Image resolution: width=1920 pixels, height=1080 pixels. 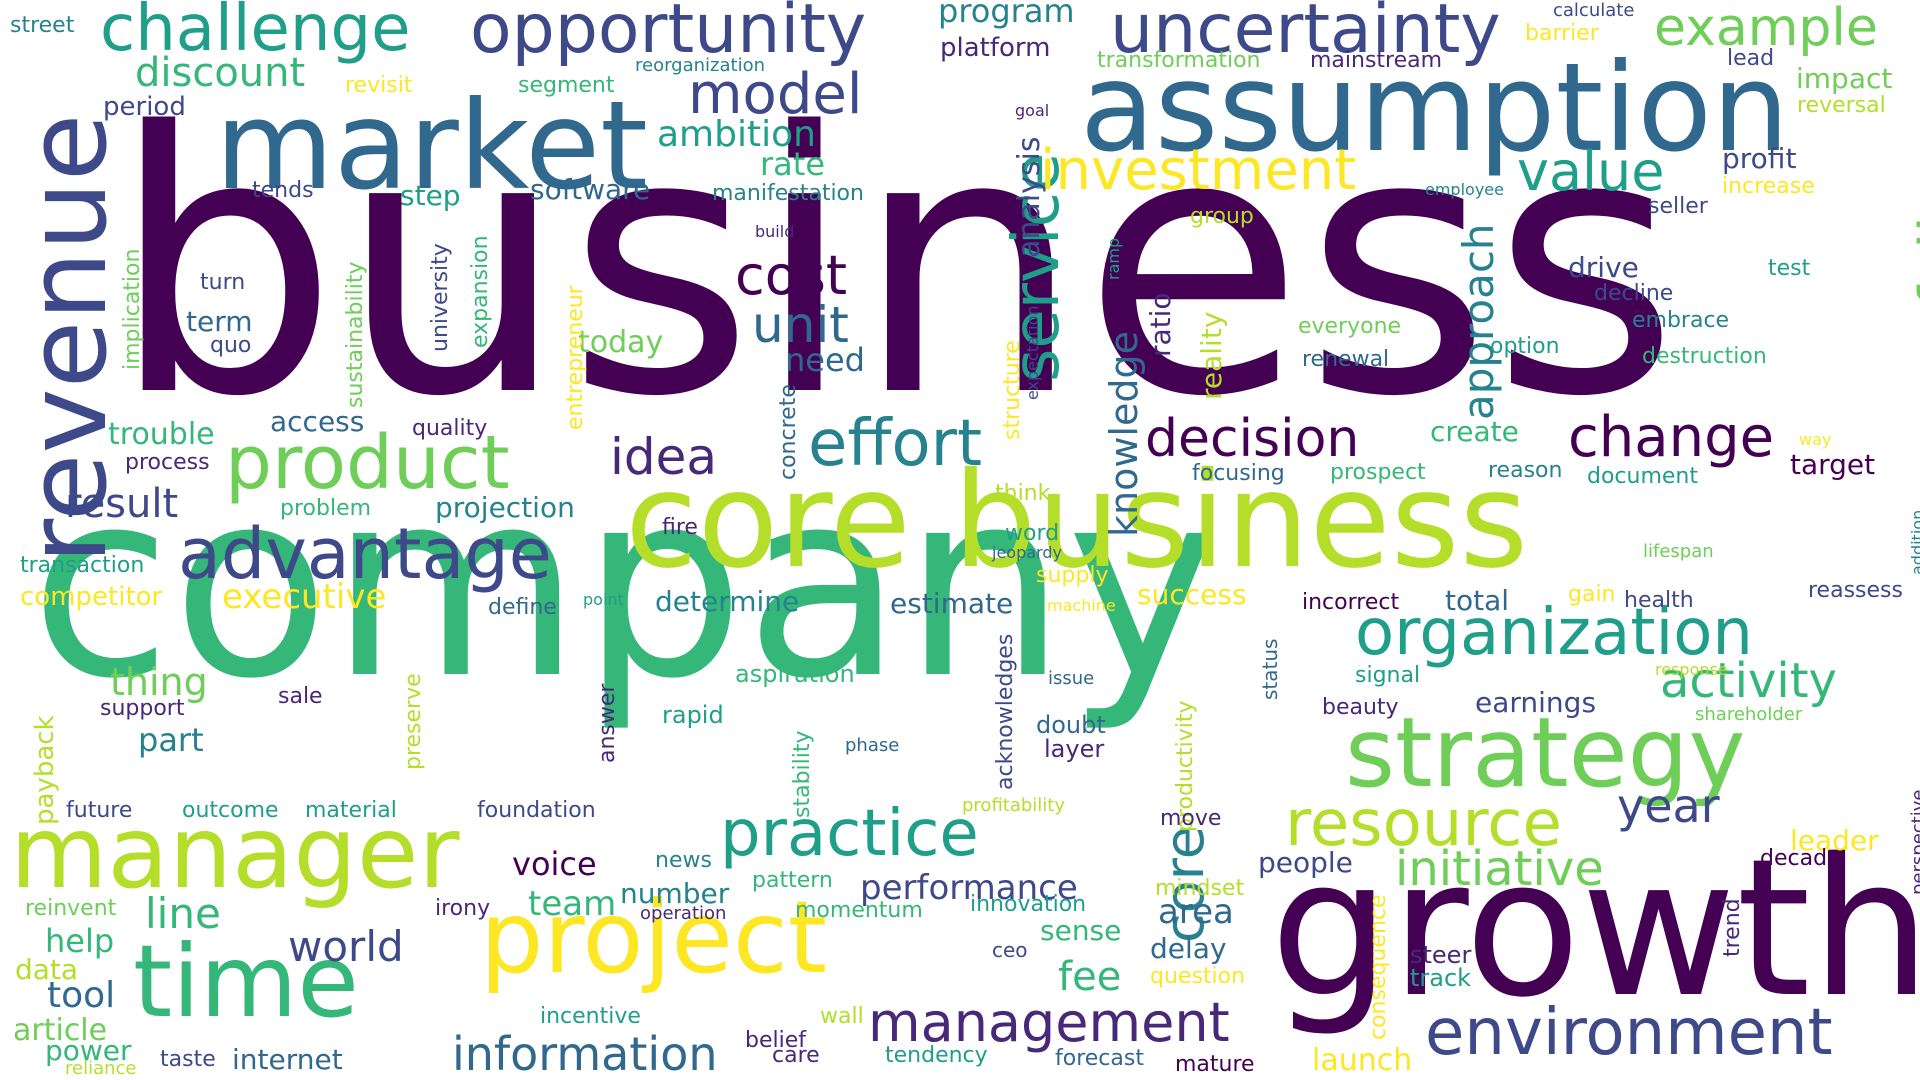 What do you see at coordinates (1554, 633) in the screenshot?
I see `word-organization: organization` at bounding box center [1554, 633].